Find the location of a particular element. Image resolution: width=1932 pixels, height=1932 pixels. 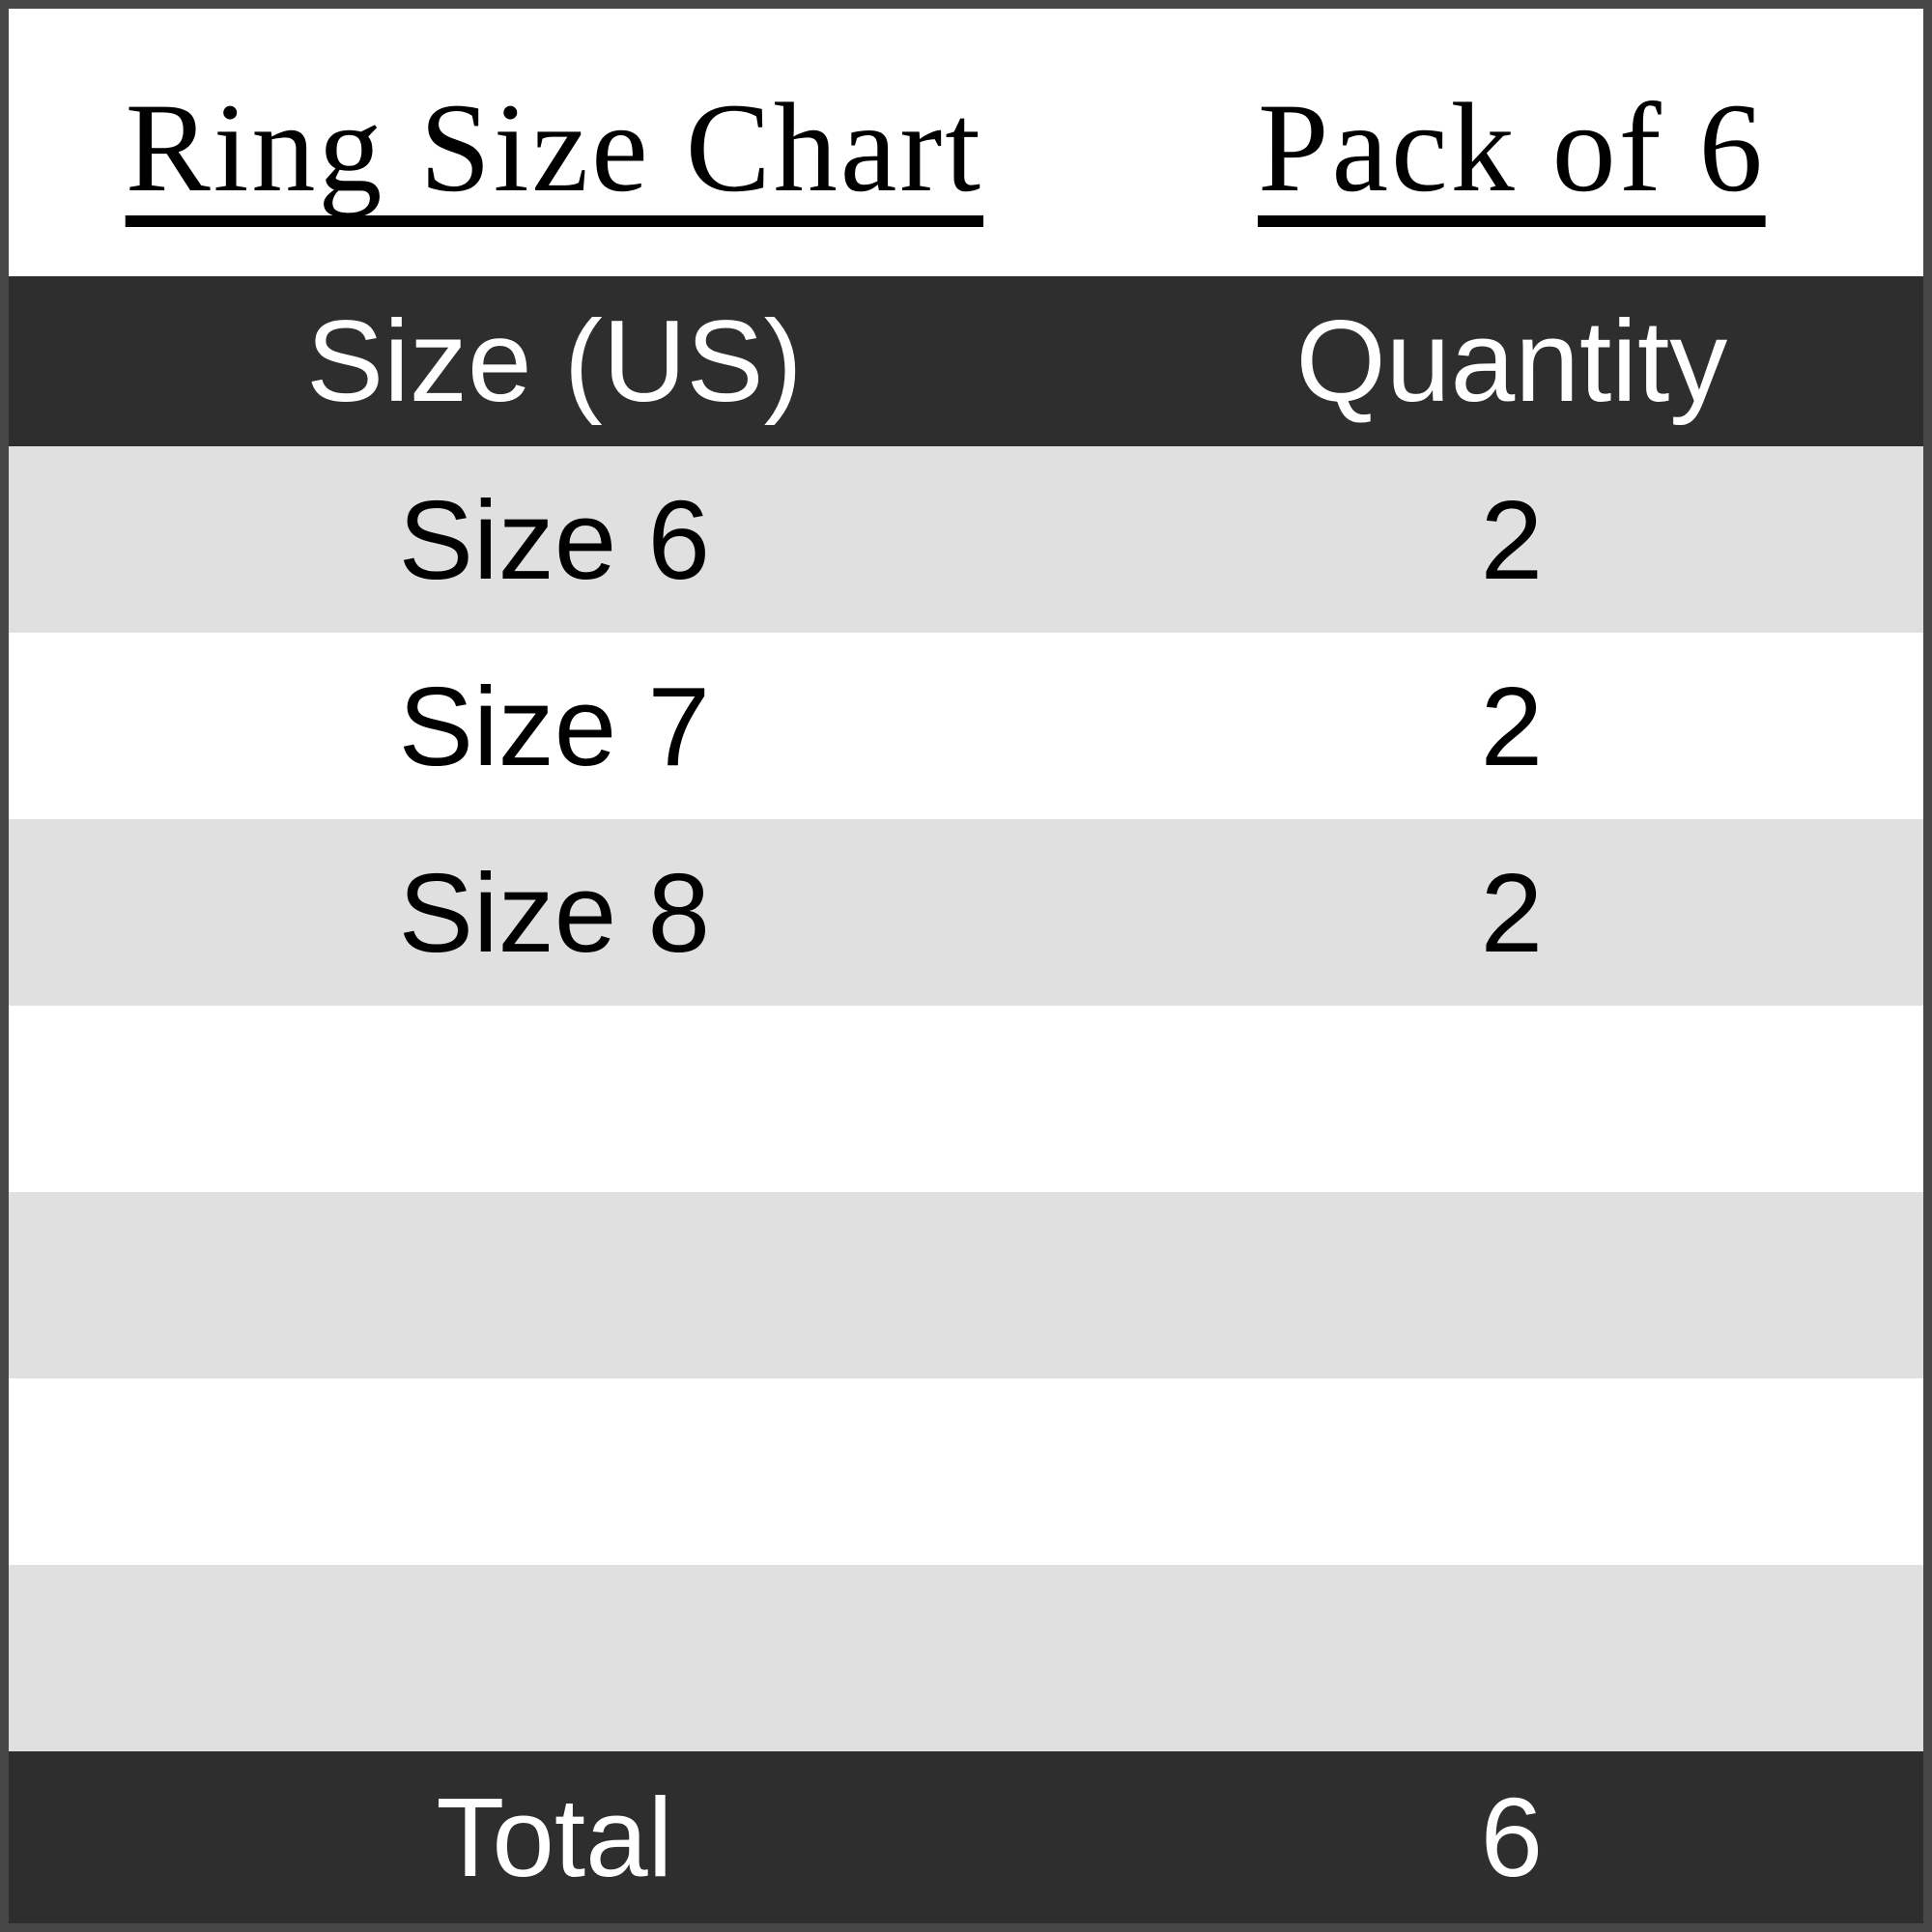

table-header-row: Size (US) Quantity is located at coordinates (966, 361).